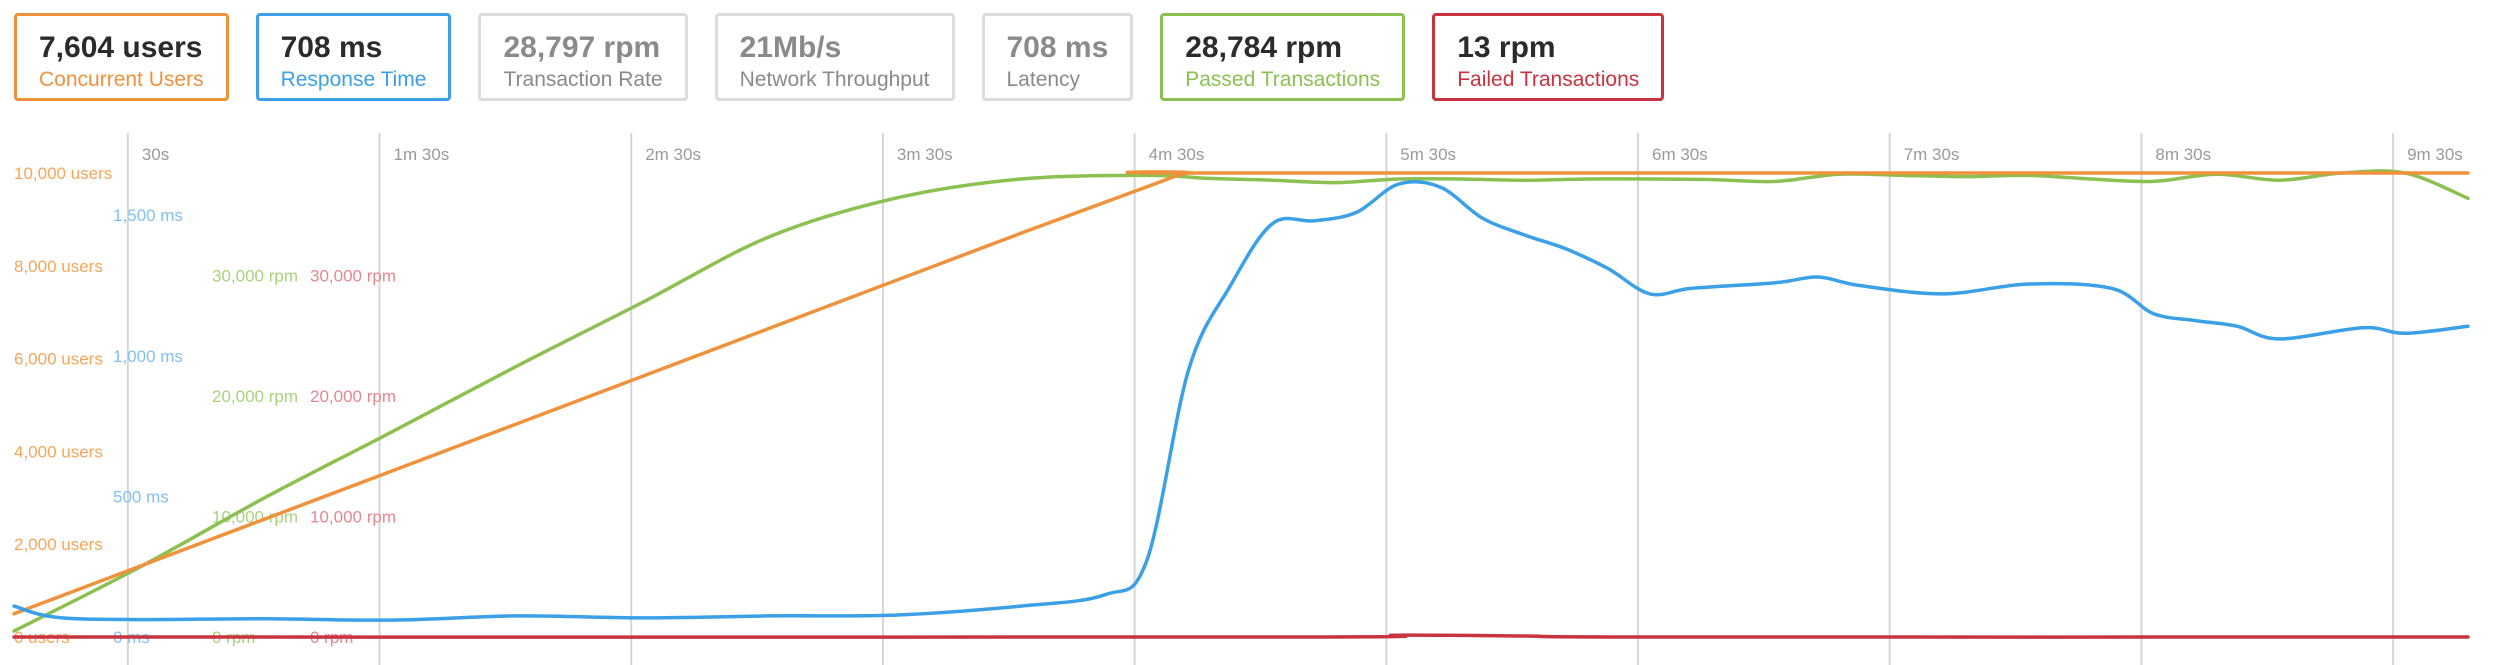 This screenshot has height=665, width=2500. What do you see at coordinates (2183, 154) in the screenshot?
I see `time-tick-label: 8m 30s` at bounding box center [2183, 154].